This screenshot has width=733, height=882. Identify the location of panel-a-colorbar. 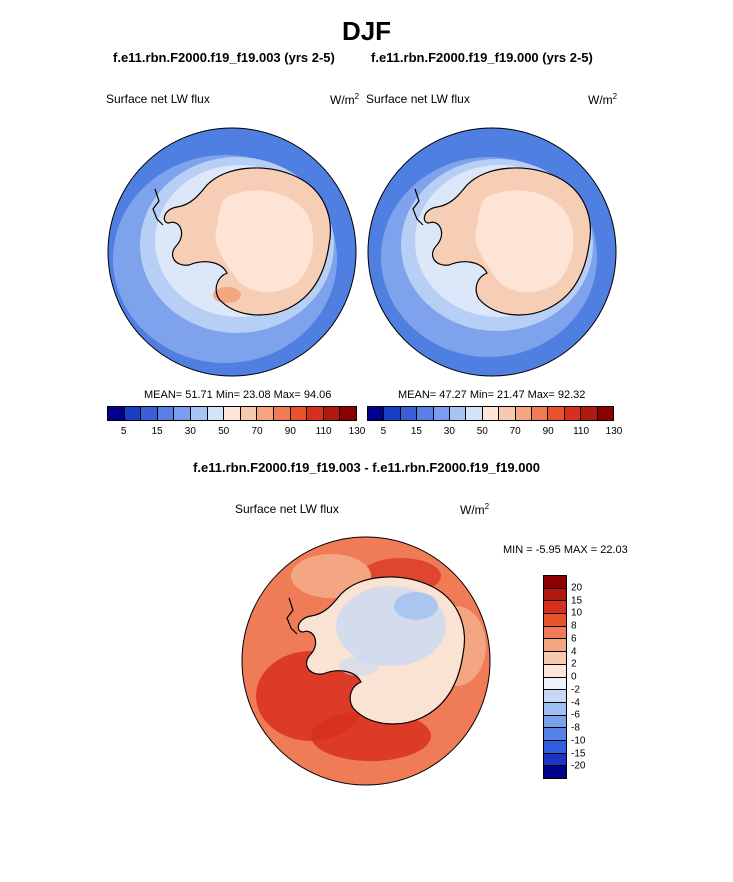
(232, 413).